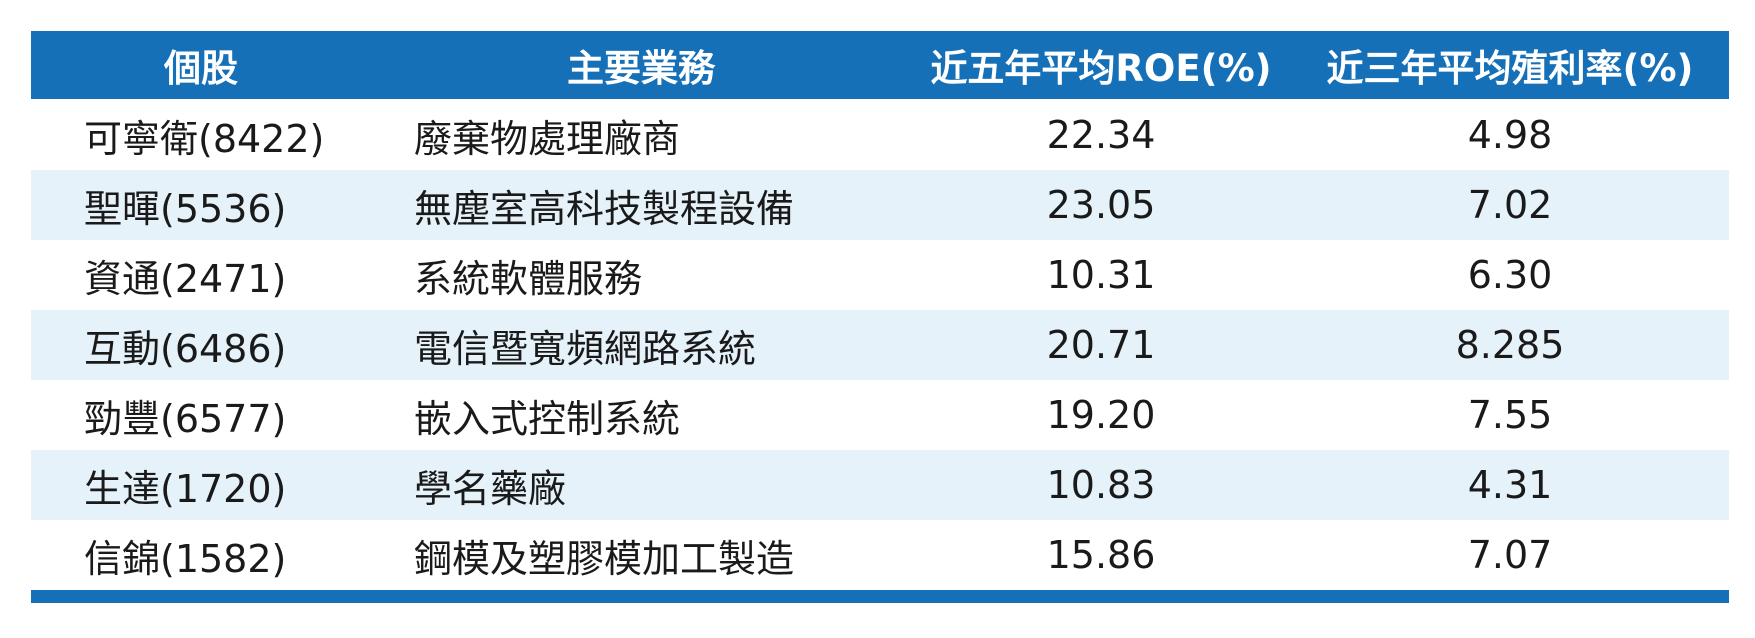  Describe the element at coordinates (1510, 345) in the screenshot. I see `table-cell: 8.285` at that location.